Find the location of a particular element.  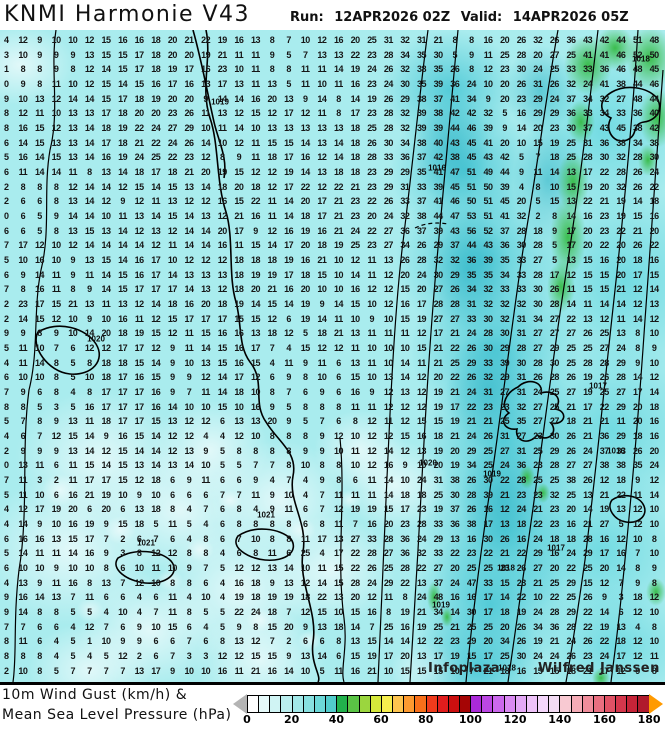

gust-value: 47 is located at coordinates (455, 172).